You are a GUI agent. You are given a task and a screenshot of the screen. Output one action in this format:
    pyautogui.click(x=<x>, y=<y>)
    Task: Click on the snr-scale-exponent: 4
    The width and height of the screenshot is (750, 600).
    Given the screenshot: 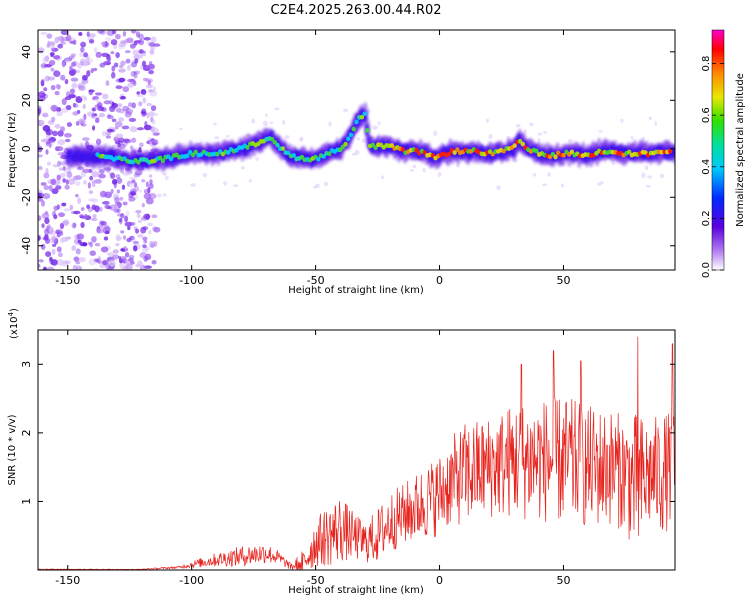 What is the action you would take?
    pyautogui.click(x=11, y=313)
    